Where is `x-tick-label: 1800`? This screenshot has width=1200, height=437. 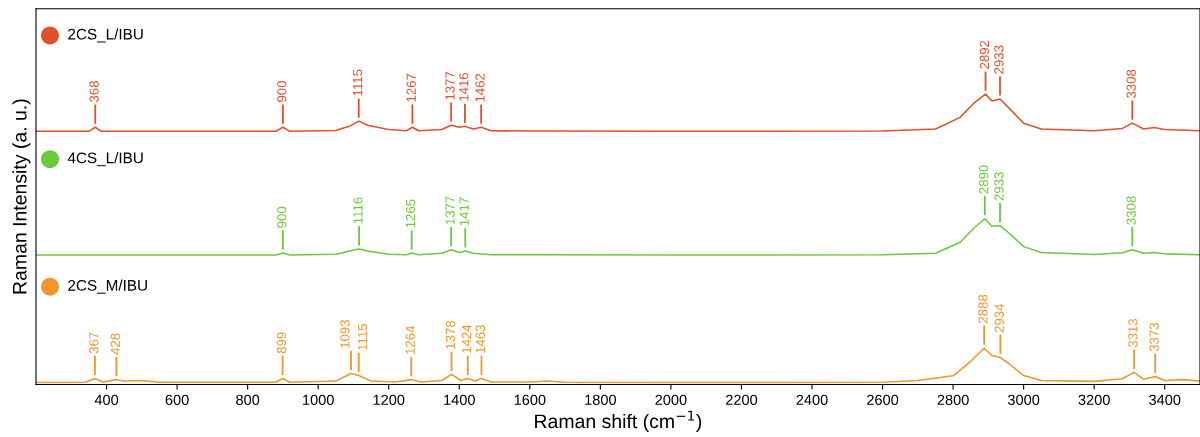 x-tick-label: 1800 is located at coordinates (601, 399).